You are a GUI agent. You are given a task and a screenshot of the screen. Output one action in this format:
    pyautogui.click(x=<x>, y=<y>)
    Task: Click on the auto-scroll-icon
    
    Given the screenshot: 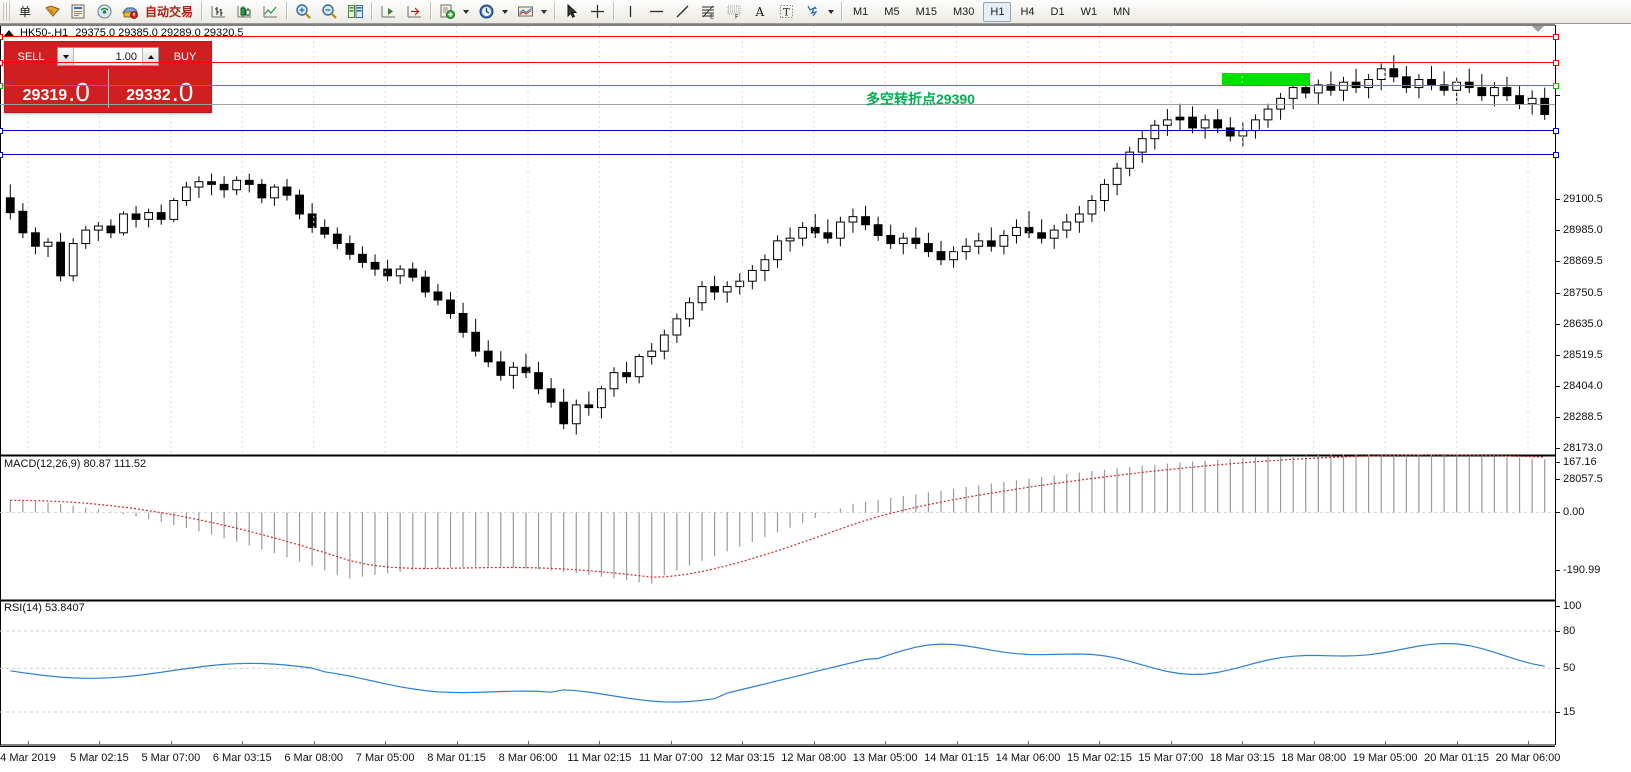 What is the action you would take?
    pyautogui.click(x=388, y=12)
    